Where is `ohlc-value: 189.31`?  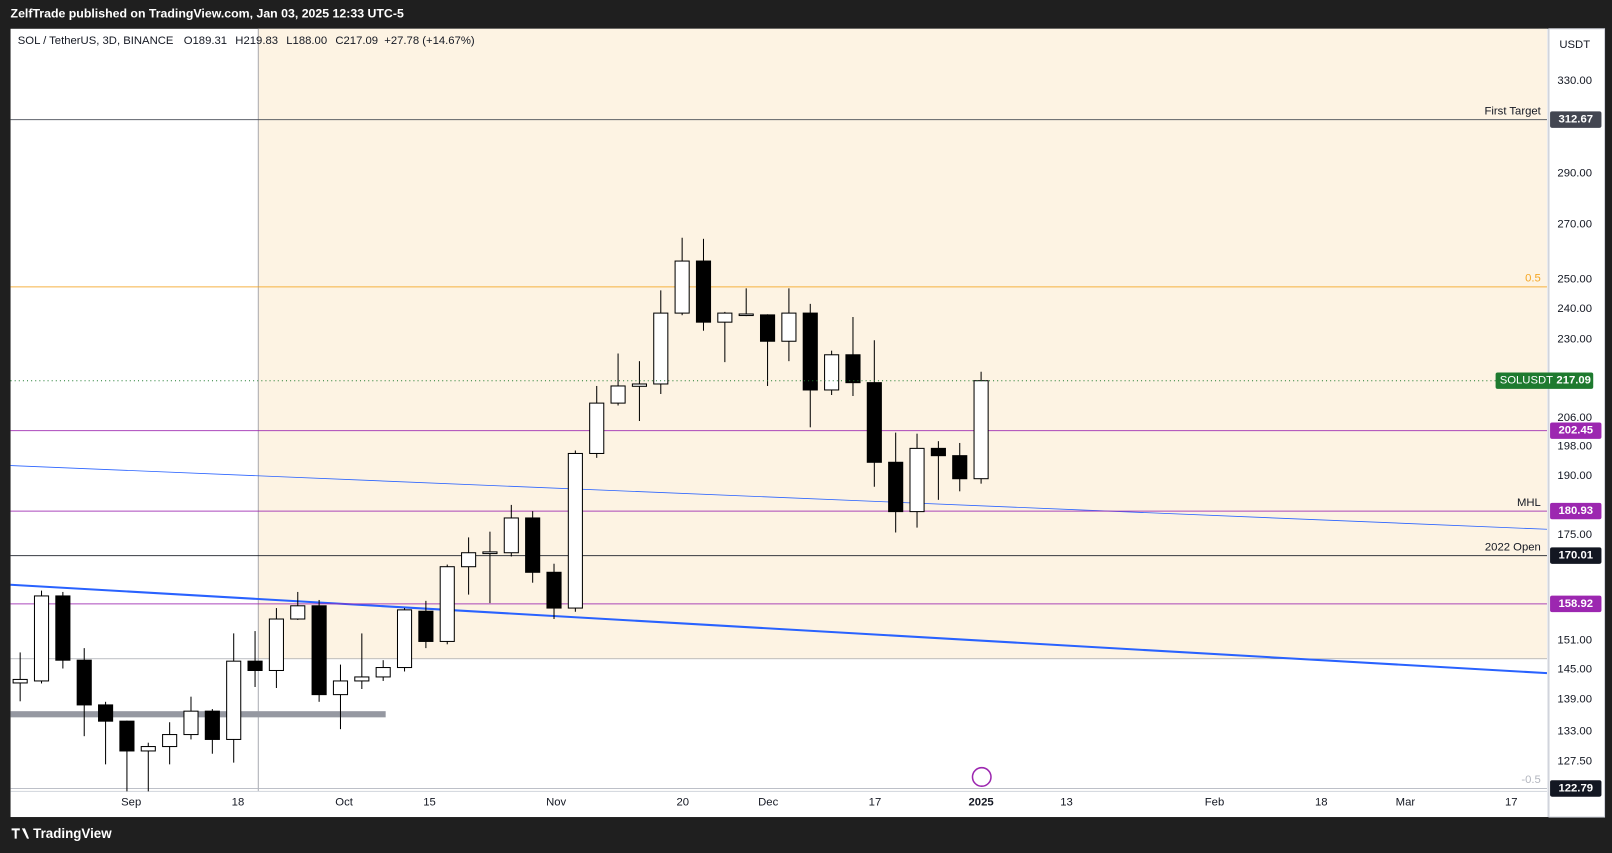 ohlc-value: 189.31 is located at coordinates (210, 41).